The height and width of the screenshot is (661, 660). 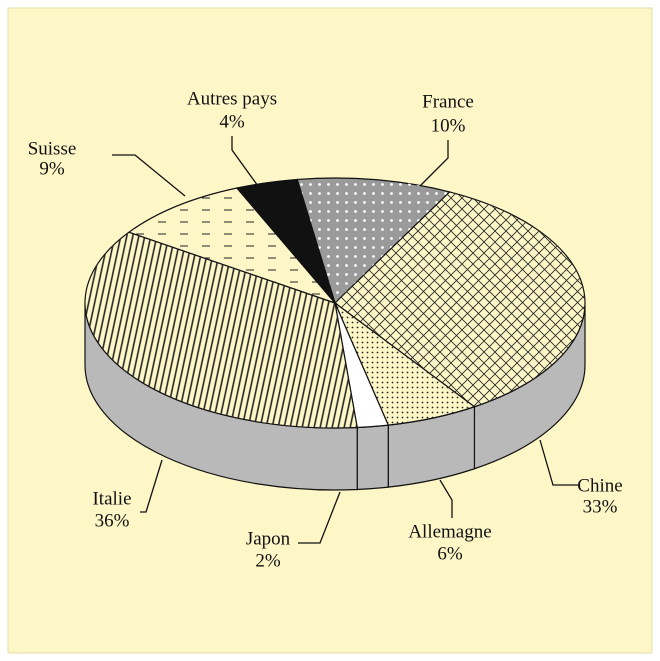 I want to click on slice-label: Japon, so click(x=268, y=538).